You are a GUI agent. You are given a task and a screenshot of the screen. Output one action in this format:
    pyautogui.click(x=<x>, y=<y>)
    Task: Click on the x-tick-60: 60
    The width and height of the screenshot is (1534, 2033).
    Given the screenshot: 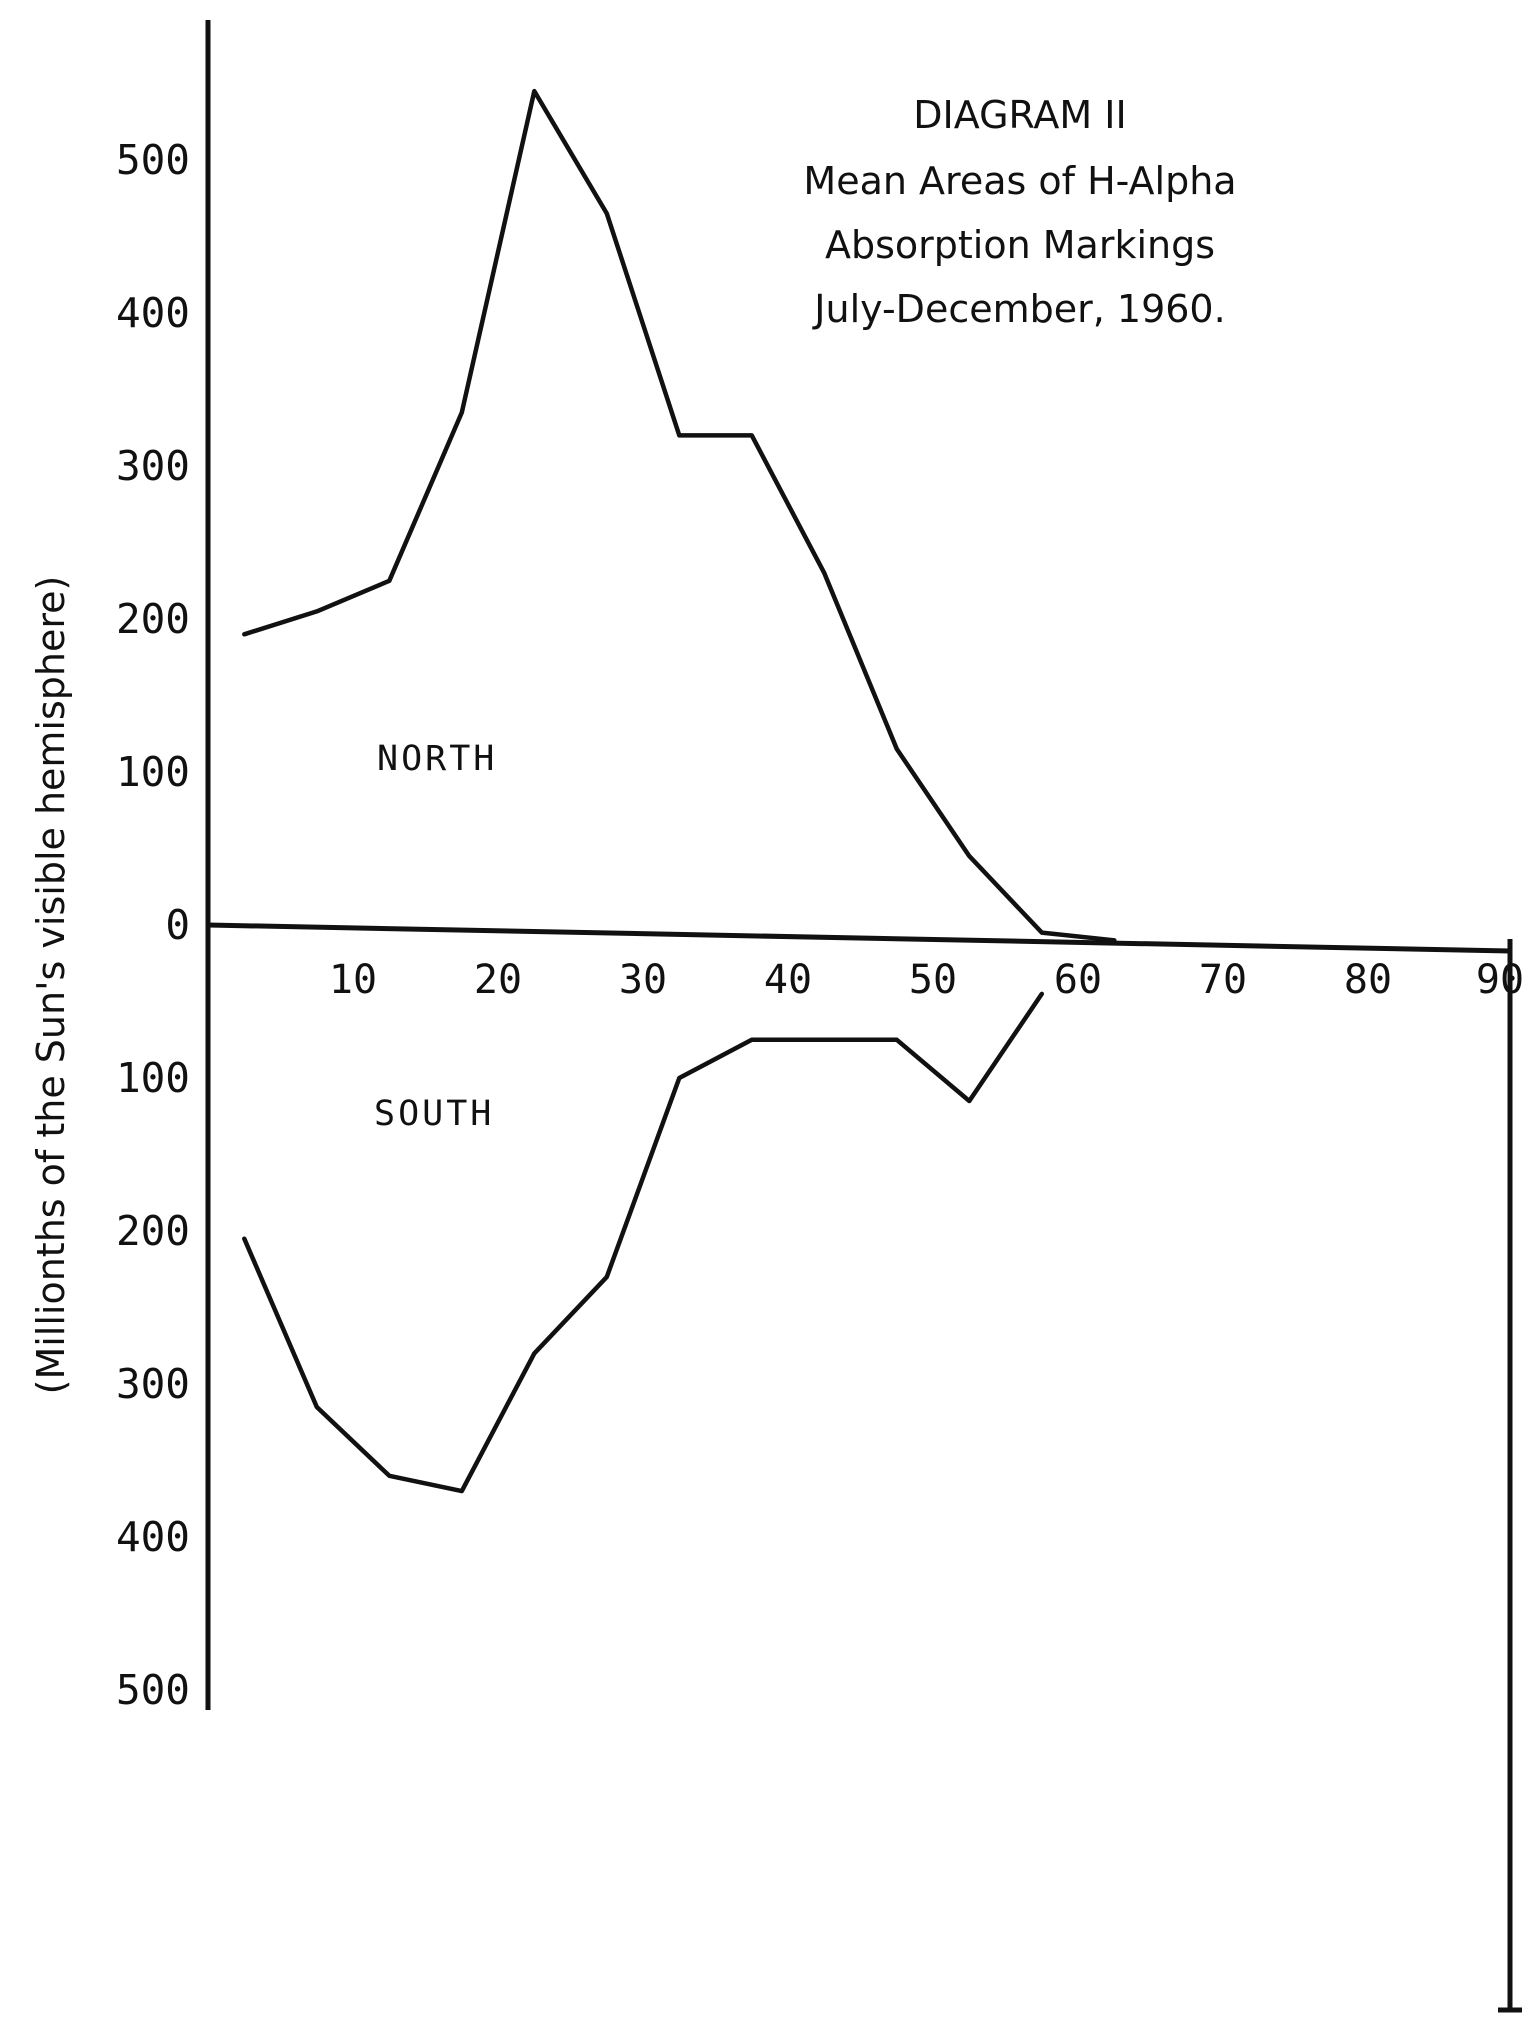 What is the action you would take?
    pyautogui.click(x=1078, y=980)
    